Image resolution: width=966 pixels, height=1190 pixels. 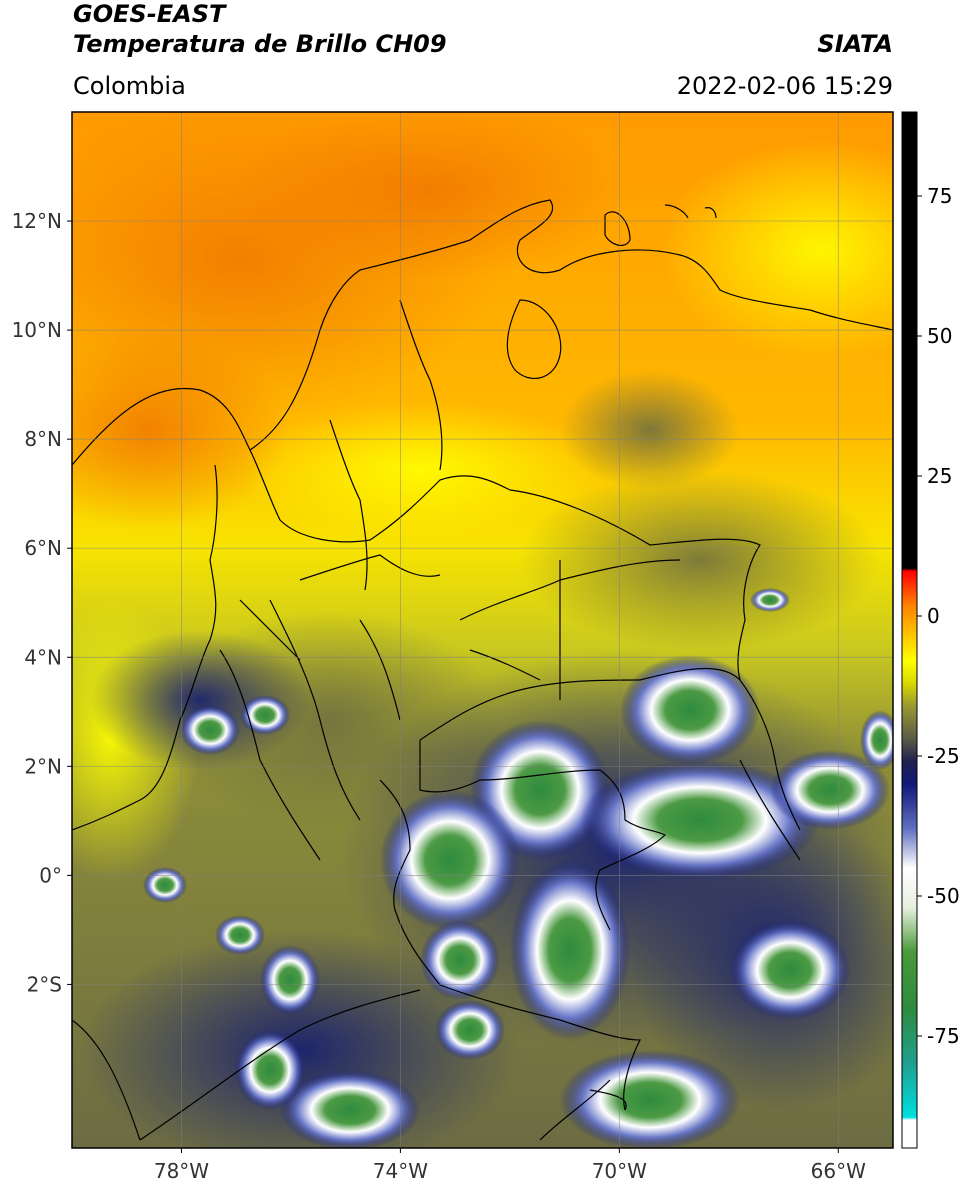 I want to click on colorbar-ticks: 75 50 25 0 -25 -50 -75, so click(x=938, y=616).